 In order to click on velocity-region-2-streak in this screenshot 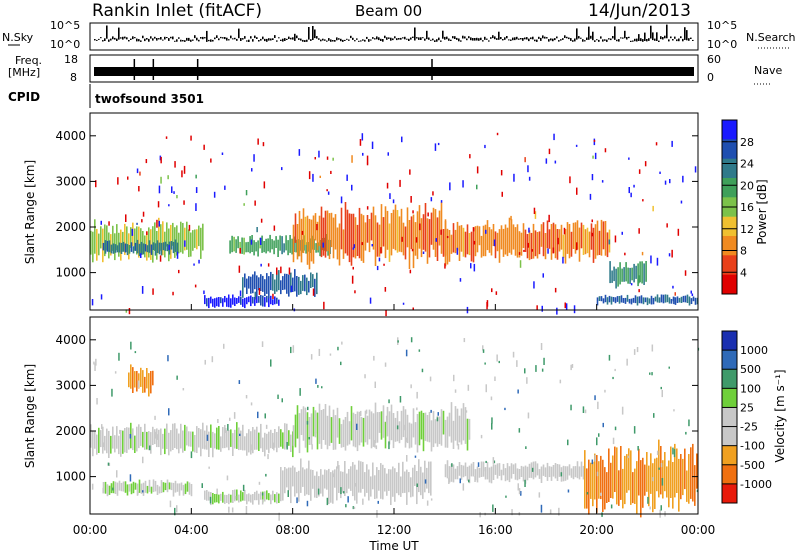, I will do `click(153, 486)`.